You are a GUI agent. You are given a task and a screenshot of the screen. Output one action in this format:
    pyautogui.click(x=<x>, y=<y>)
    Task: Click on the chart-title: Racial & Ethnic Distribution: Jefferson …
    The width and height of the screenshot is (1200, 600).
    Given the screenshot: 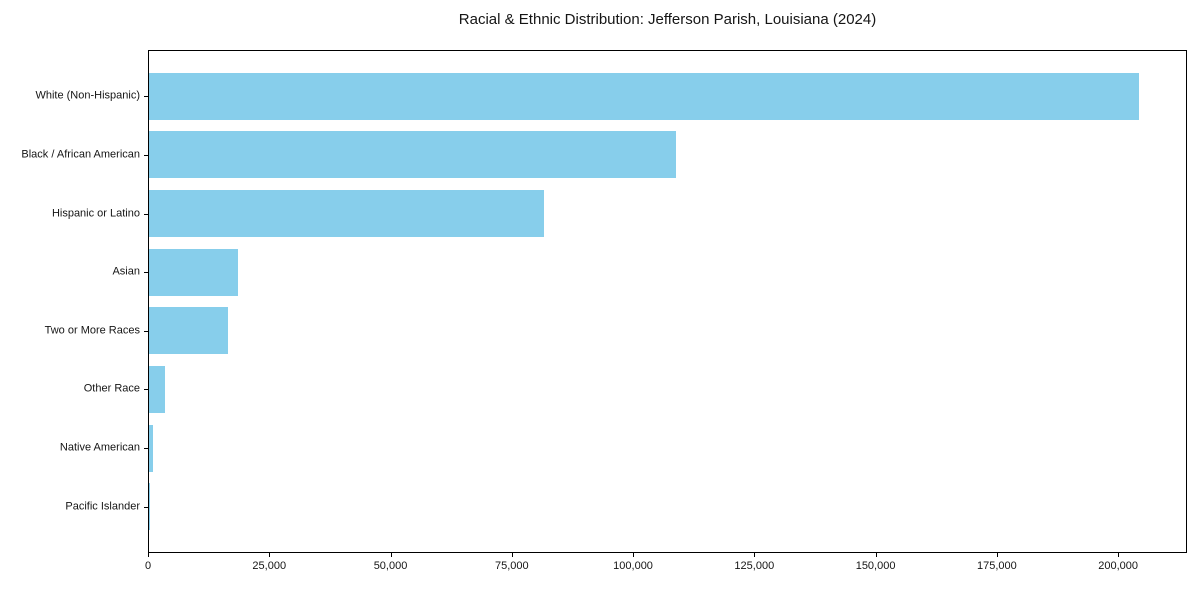 What is the action you would take?
    pyautogui.click(x=667, y=19)
    